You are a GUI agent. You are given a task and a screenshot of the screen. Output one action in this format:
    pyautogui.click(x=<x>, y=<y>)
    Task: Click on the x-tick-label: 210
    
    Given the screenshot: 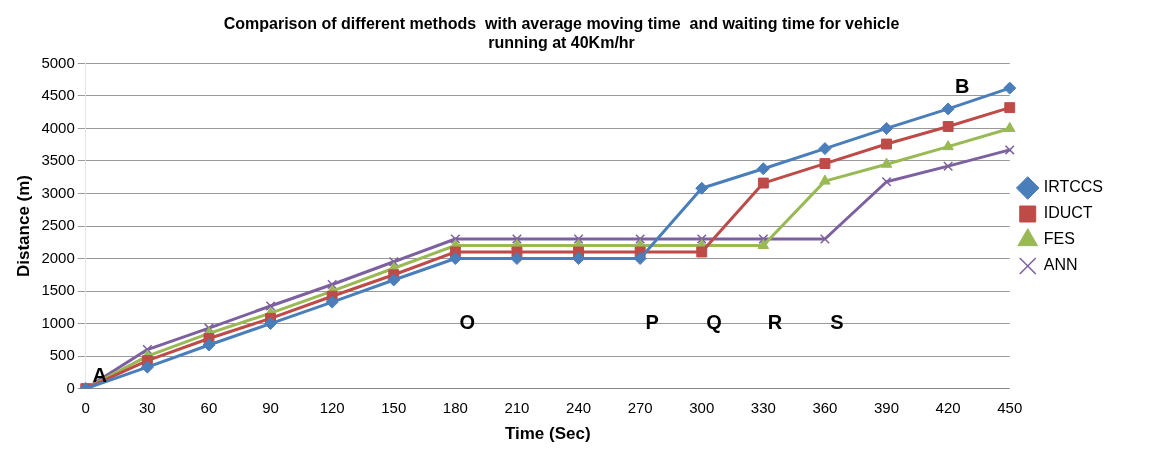 What is the action you would take?
    pyautogui.click(x=517, y=407)
    